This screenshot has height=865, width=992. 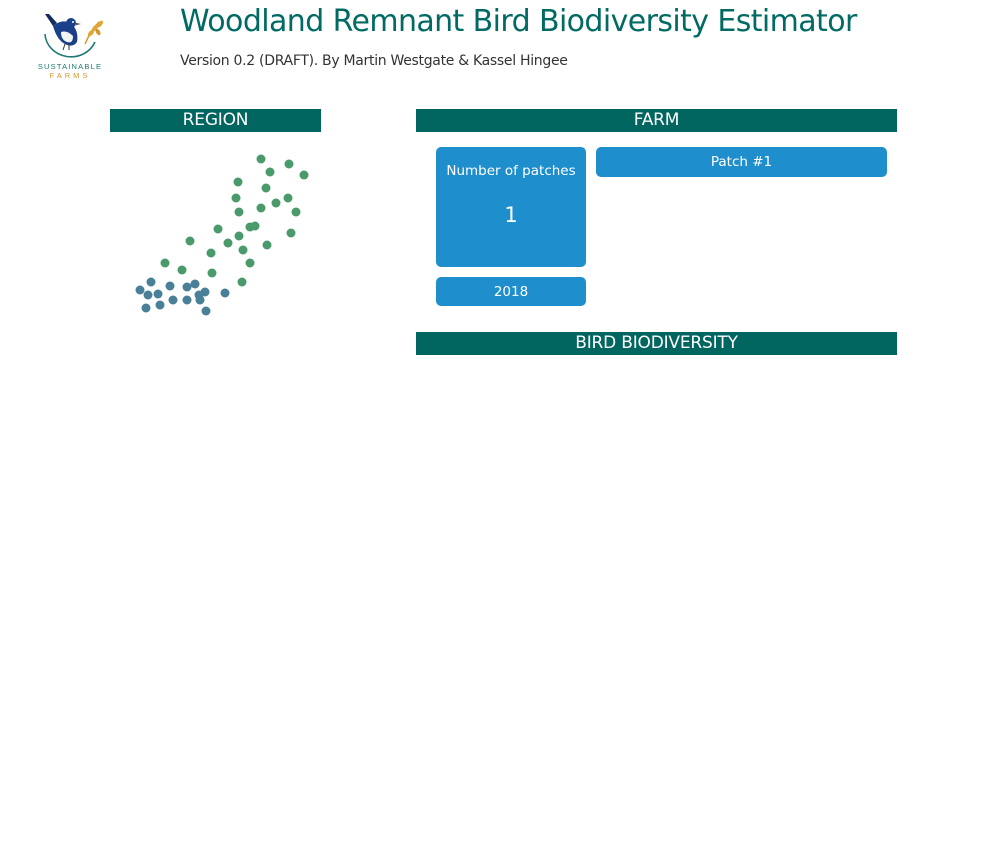 I want to click on region-header: REGION, so click(x=215, y=120).